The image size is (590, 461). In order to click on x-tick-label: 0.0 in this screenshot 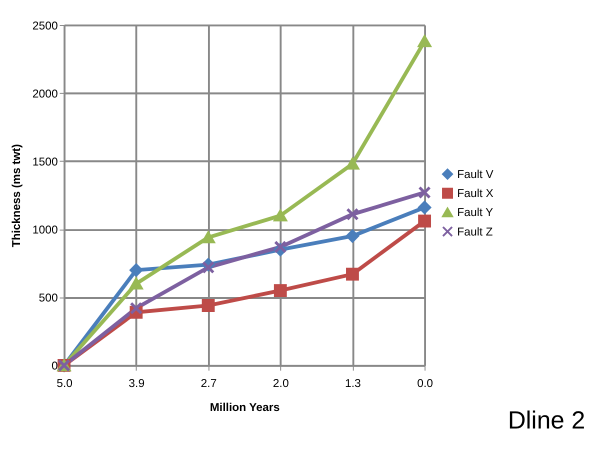, I will do `click(425, 384)`.